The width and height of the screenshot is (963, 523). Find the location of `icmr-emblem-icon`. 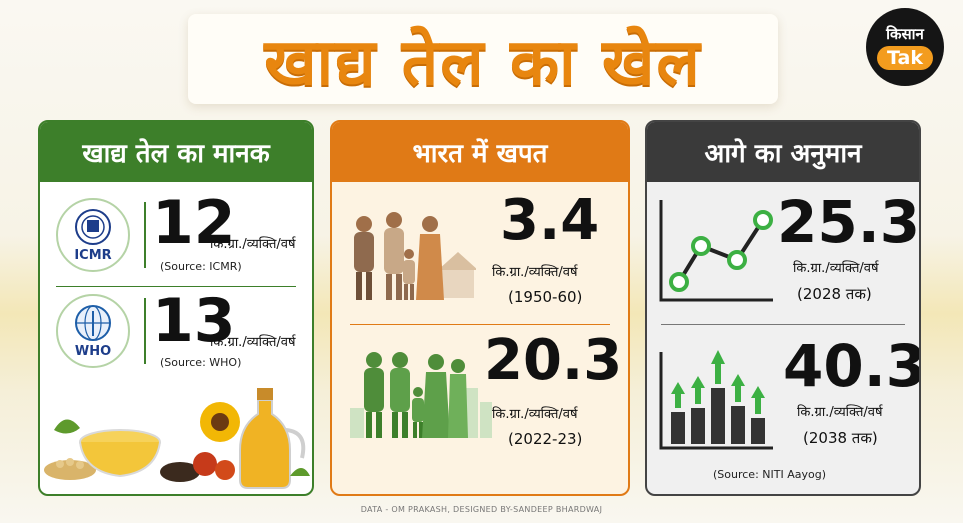

icmr-emblem-icon is located at coordinates (93, 227).